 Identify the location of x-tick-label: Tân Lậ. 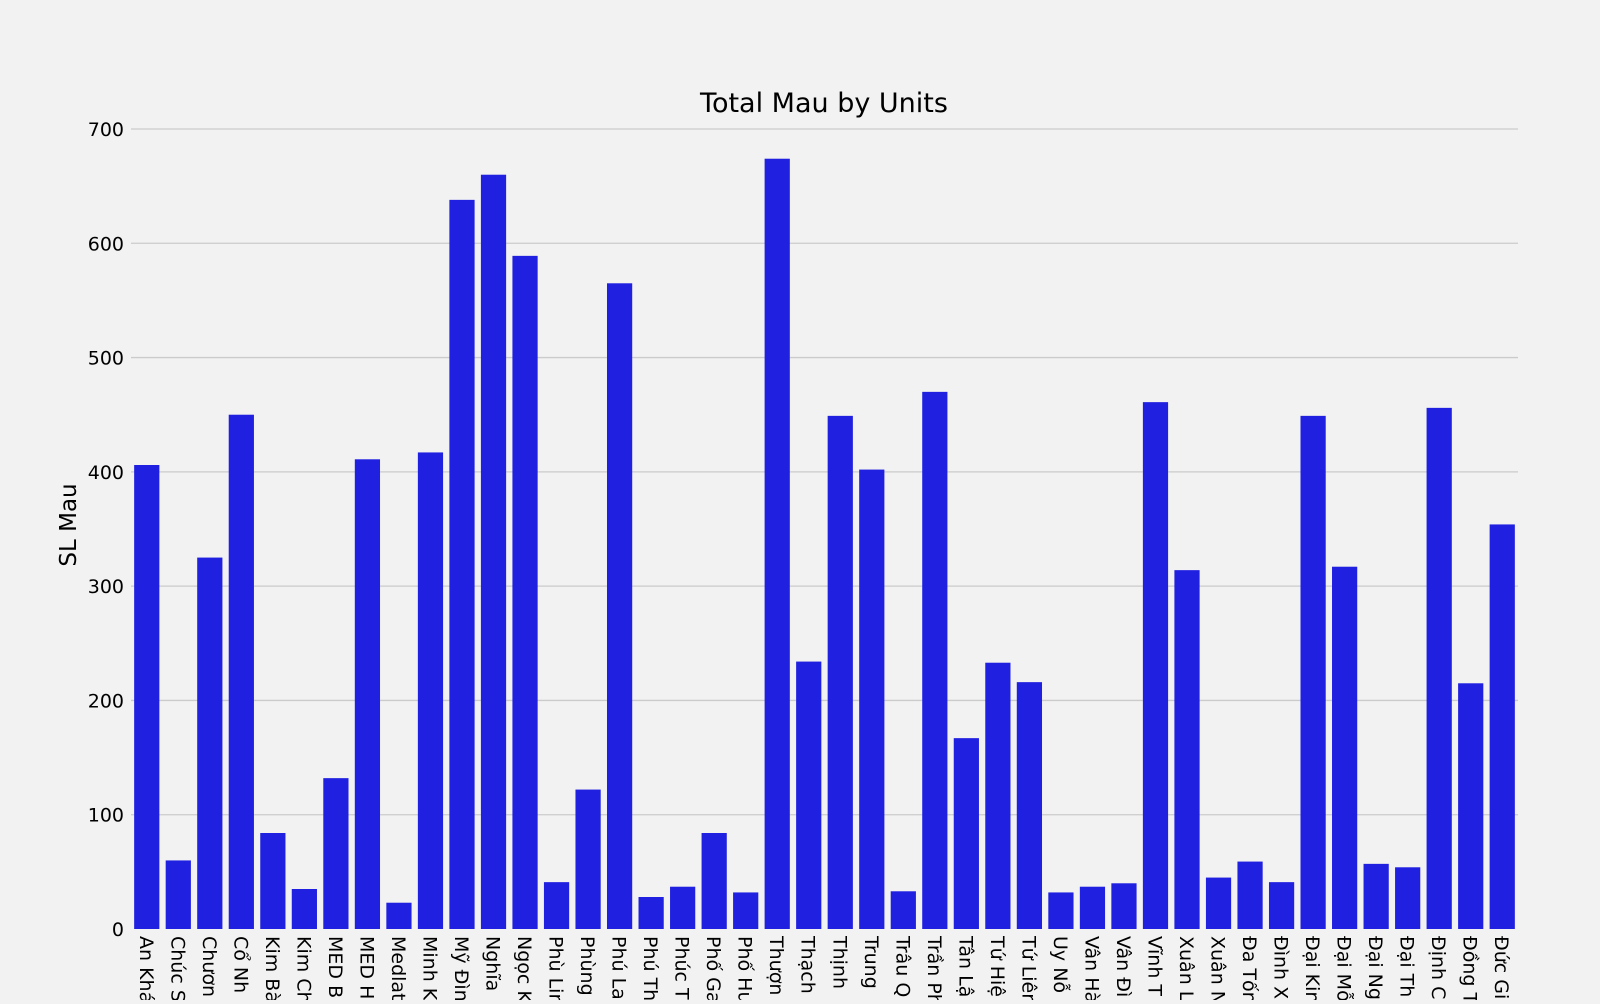
(965, 966).